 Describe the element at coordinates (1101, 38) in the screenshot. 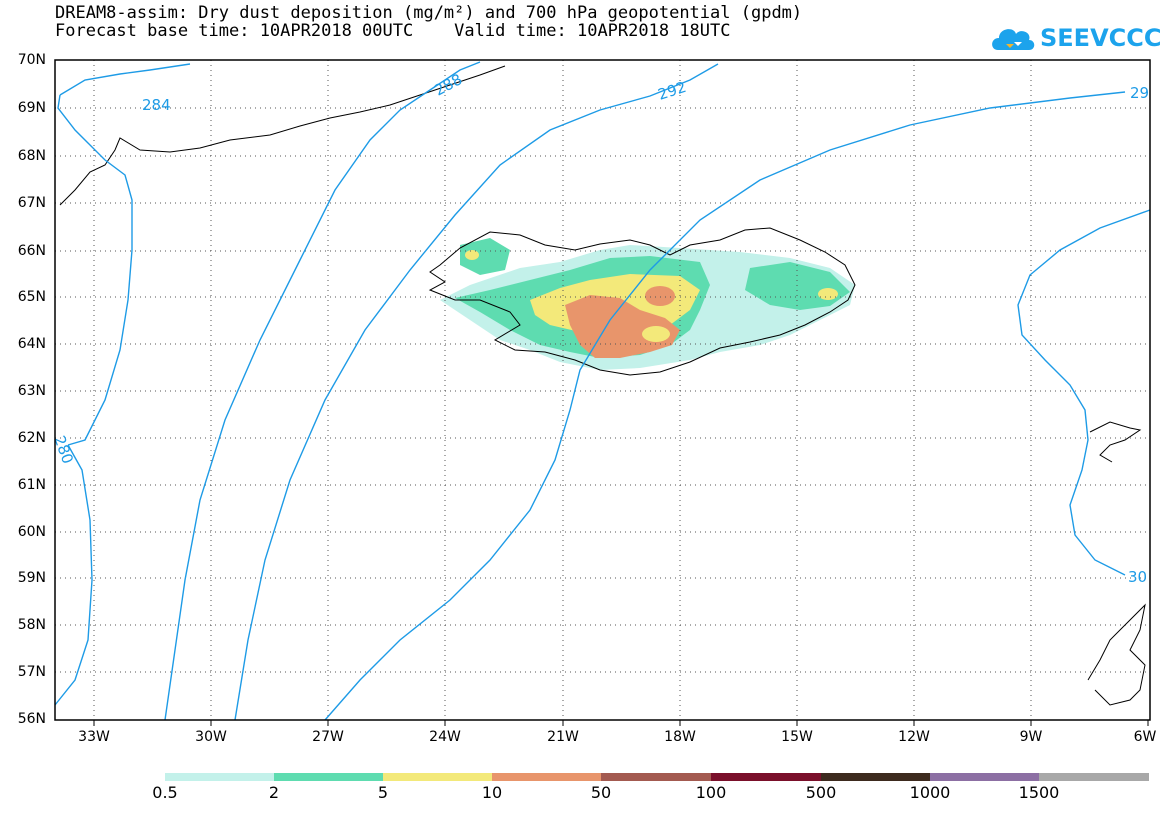

I see `logo-text: SEEVCCC` at that location.